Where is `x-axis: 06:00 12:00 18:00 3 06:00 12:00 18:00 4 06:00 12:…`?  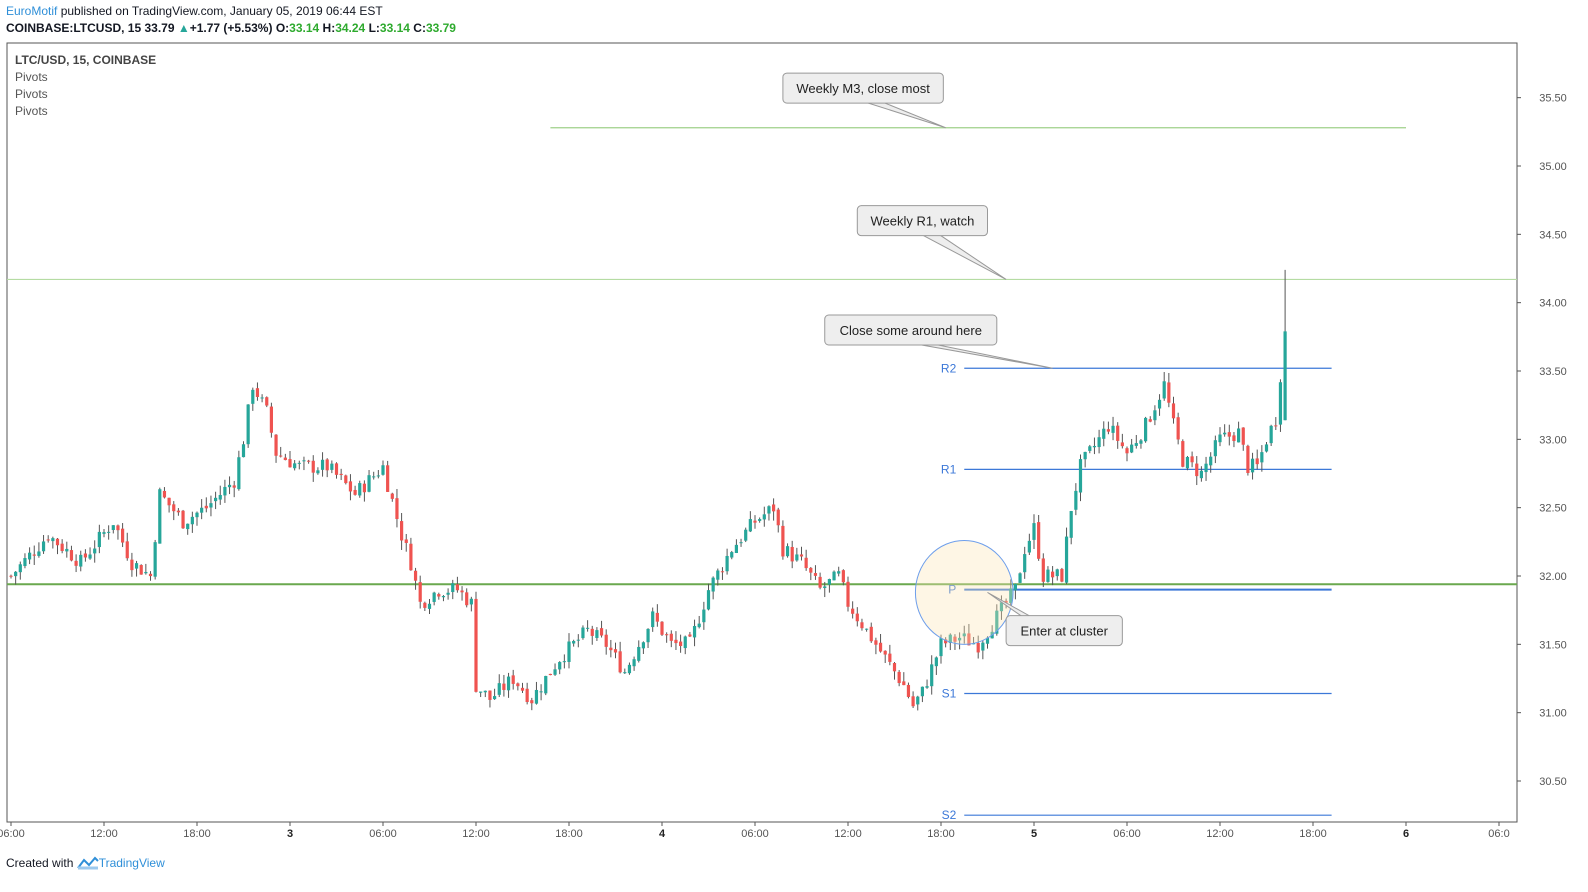 x-axis: 06:00 12:00 18:00 3 06:00 12:00 18:00 4 06:00 12:… is located at coordinates (755, 831).